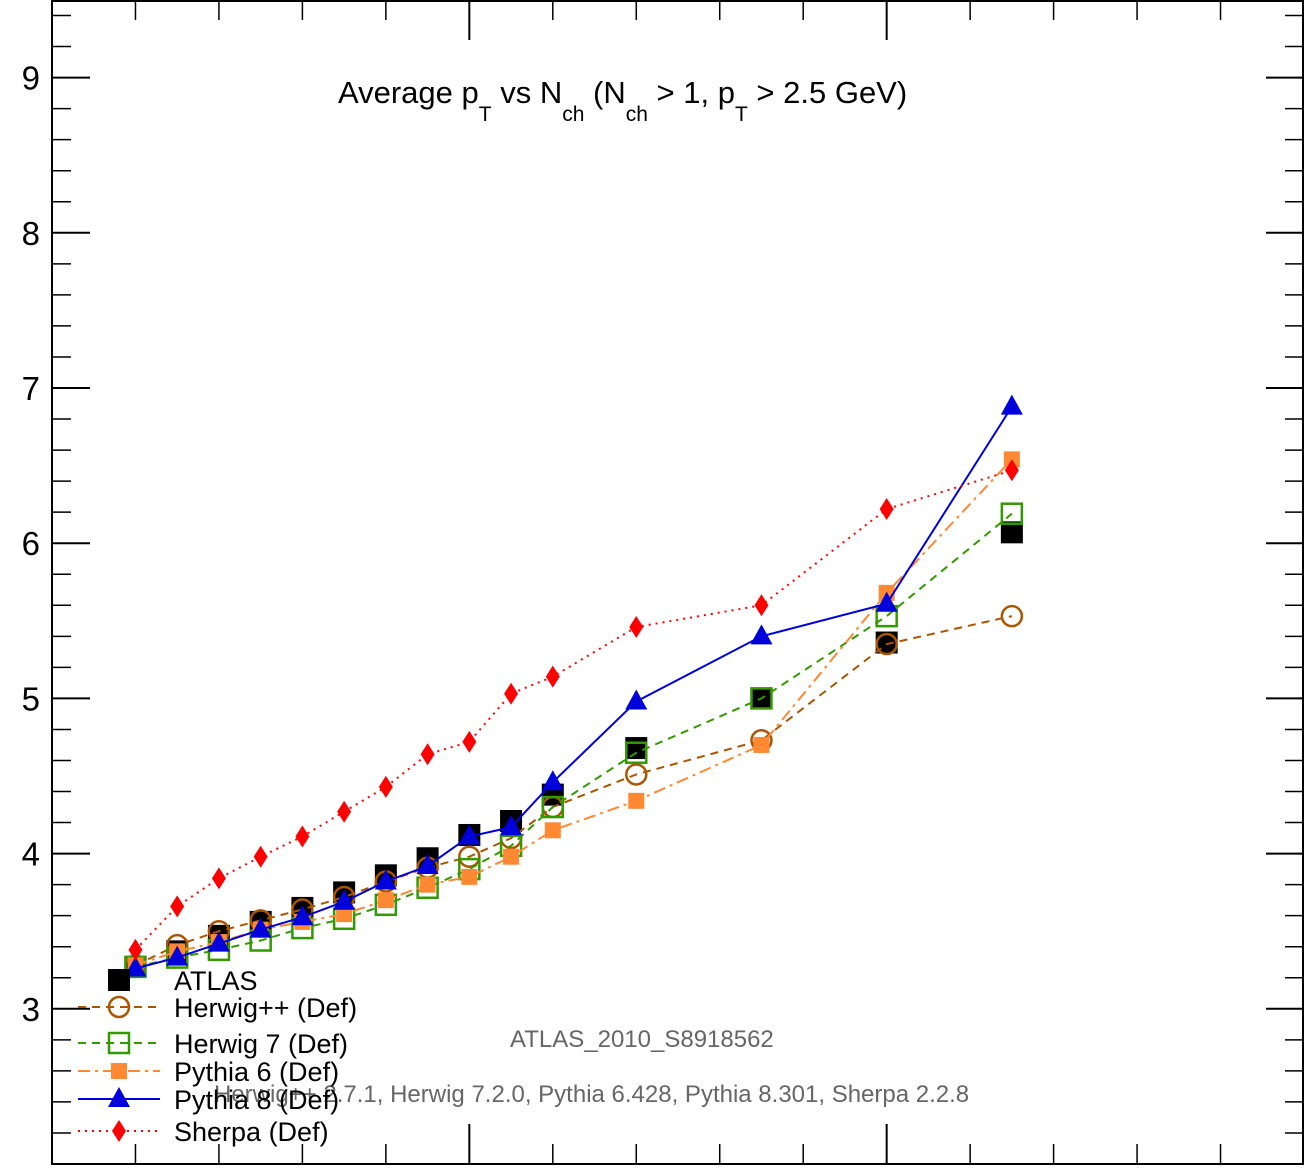  I want to click on y-tick-label: 9, so click(31, 78).